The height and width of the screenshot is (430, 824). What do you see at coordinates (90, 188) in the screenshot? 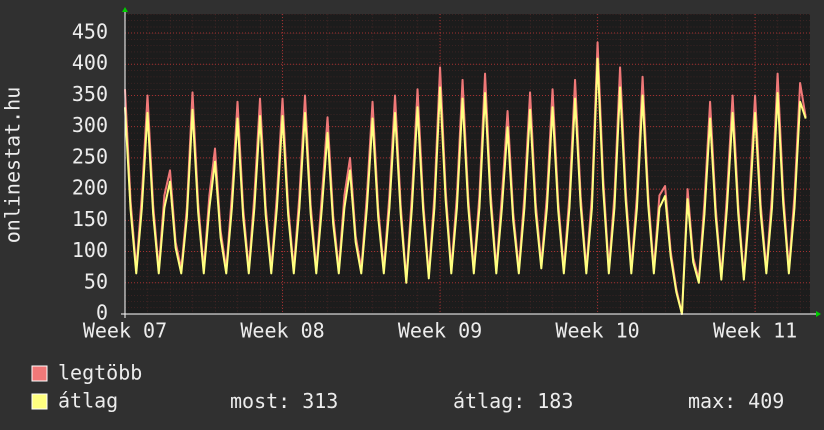
I see `y-tick-label: 200` at bounding box center [90, 188].